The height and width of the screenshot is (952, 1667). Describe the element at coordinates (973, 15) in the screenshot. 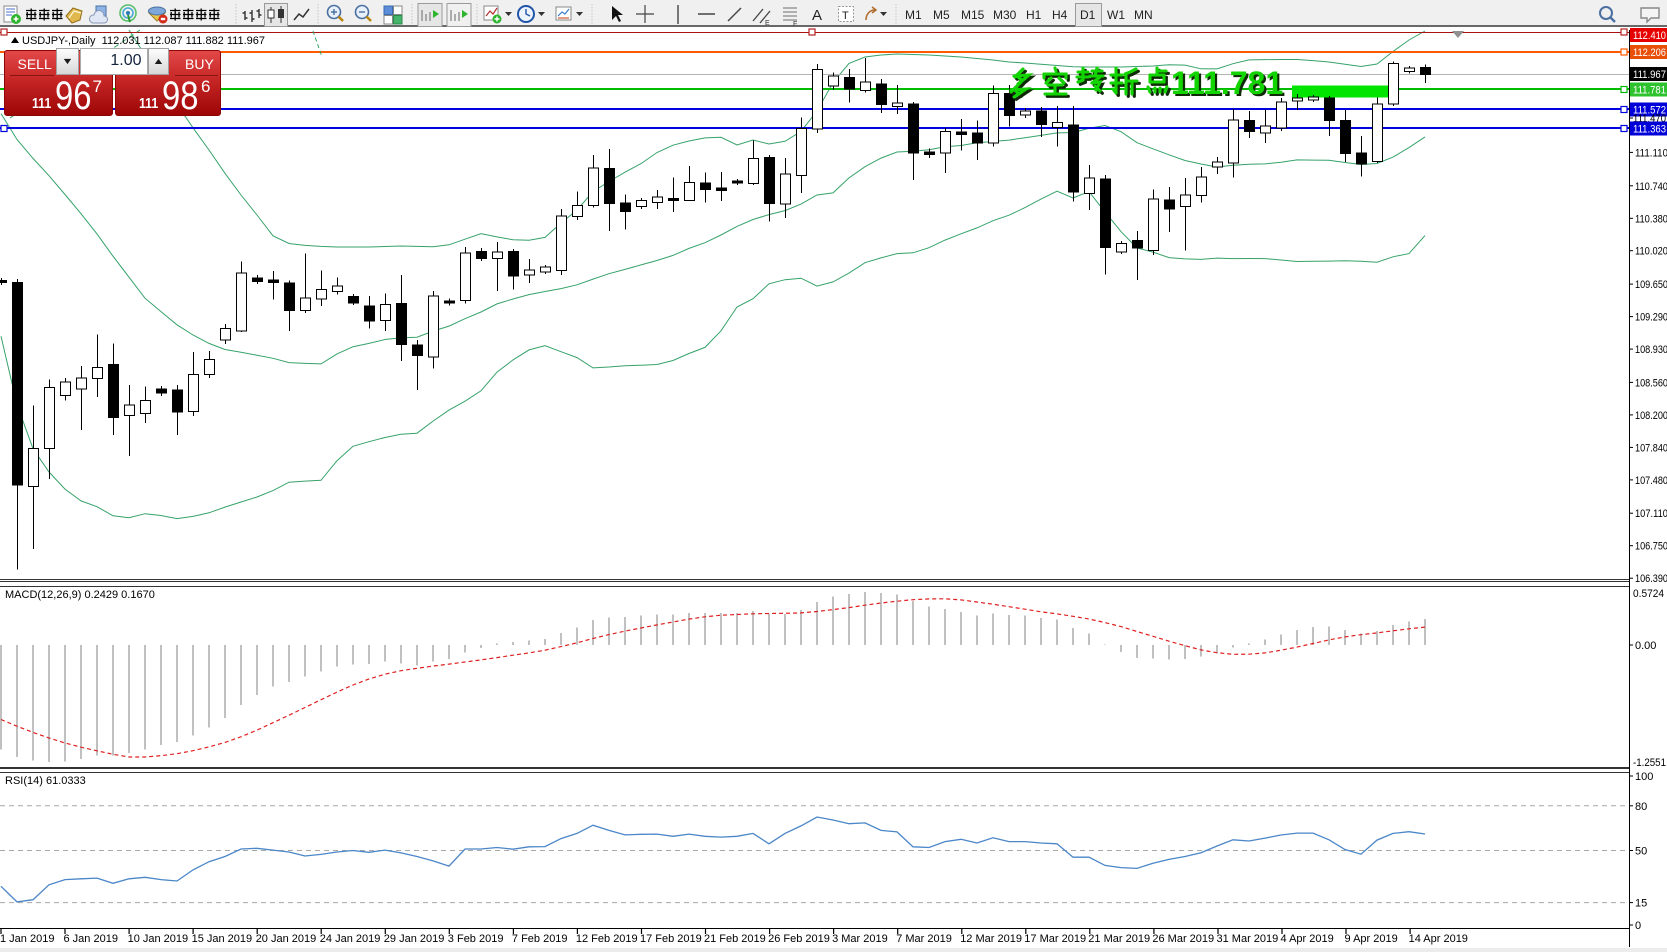

I see `svg-text: M15` at that location.